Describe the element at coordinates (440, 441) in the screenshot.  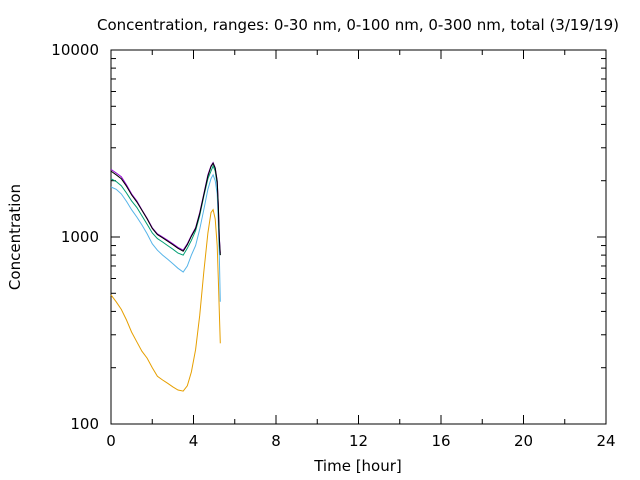
I see `x-tick-label: 16` at that location.